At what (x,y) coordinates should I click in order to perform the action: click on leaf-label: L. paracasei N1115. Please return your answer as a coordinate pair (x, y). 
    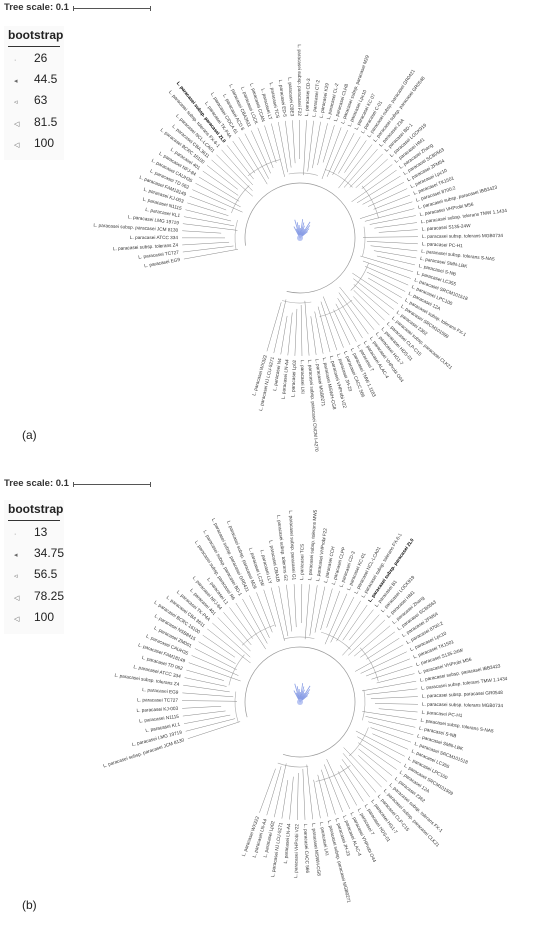
    Looking at the image, I should click on (159, 719).